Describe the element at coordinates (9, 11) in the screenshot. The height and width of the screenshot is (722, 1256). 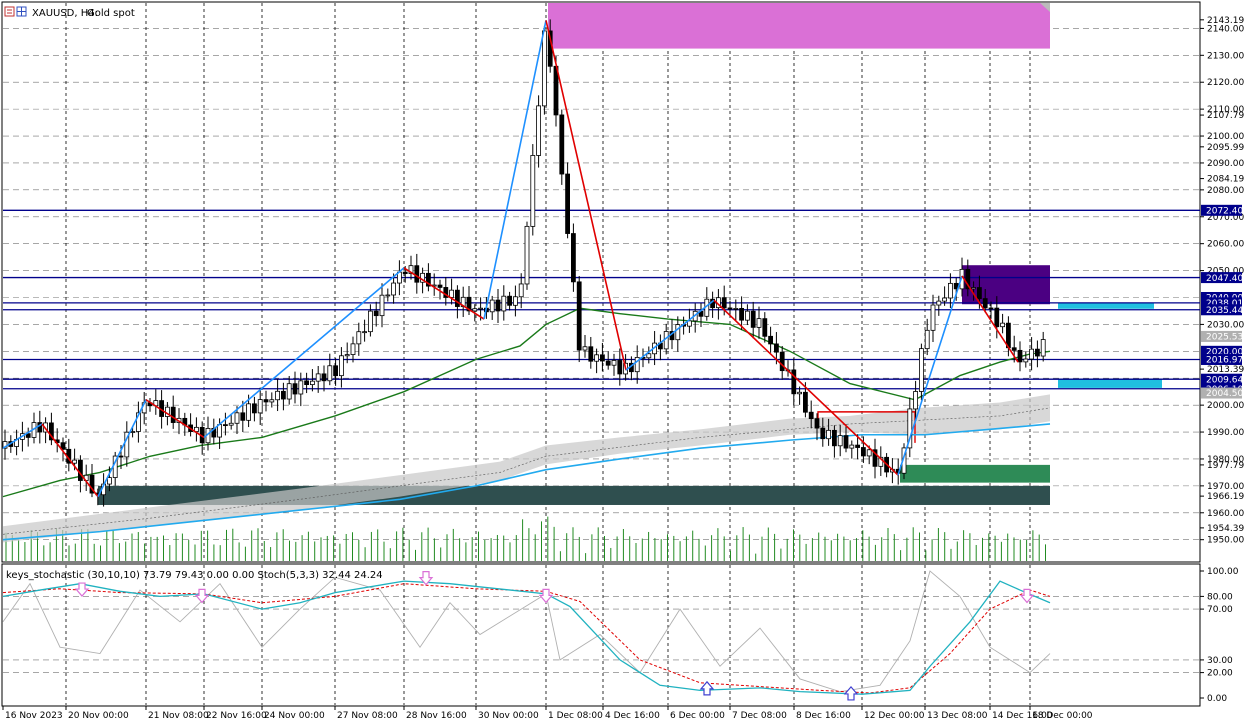
I see `menu-icon` at that location.